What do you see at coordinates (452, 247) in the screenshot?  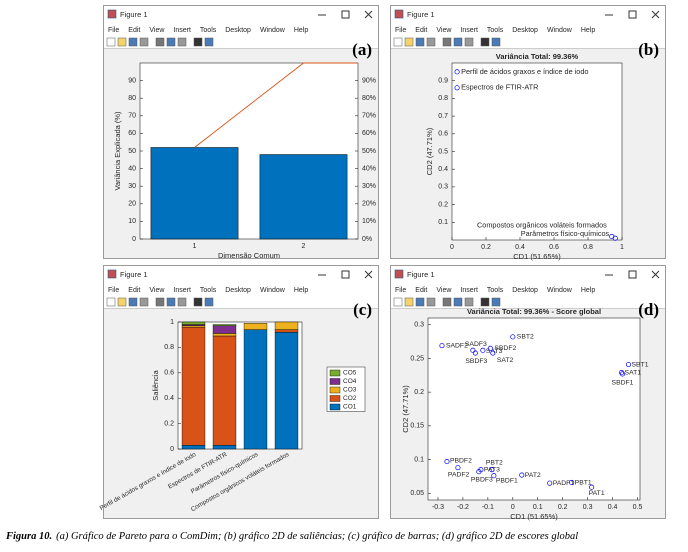 I see `x-tick-label: 0` at bounding box center [452, 247].